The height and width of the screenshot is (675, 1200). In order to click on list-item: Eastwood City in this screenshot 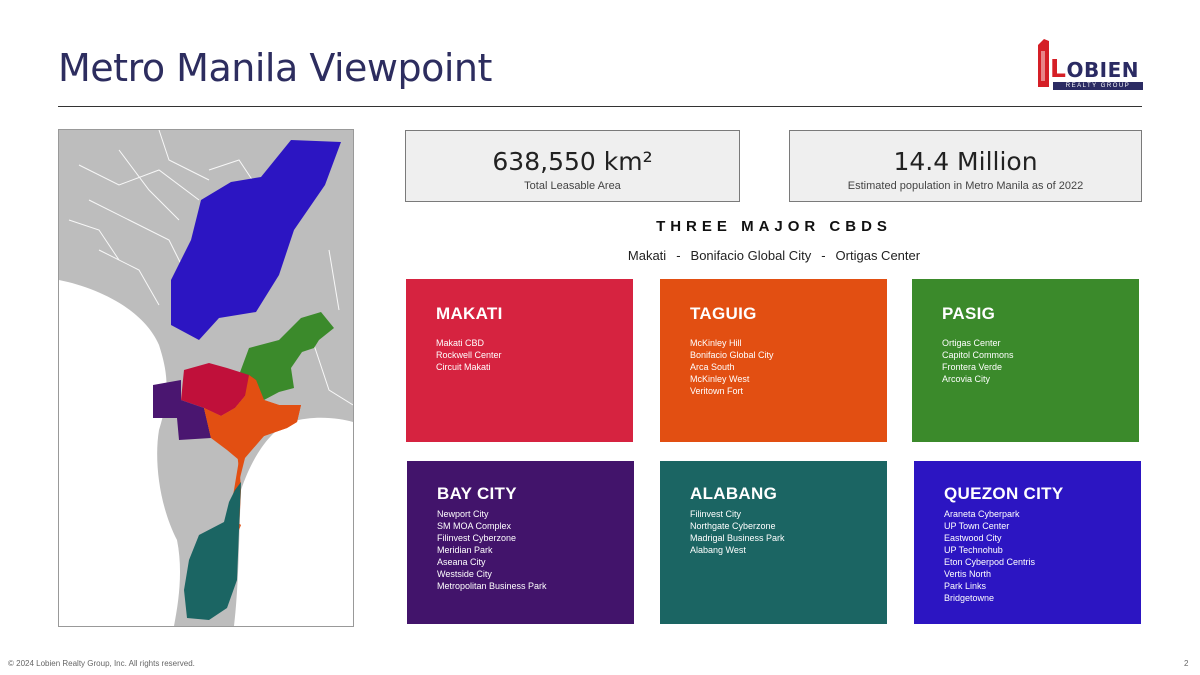, I will do `click(973, 538)`.